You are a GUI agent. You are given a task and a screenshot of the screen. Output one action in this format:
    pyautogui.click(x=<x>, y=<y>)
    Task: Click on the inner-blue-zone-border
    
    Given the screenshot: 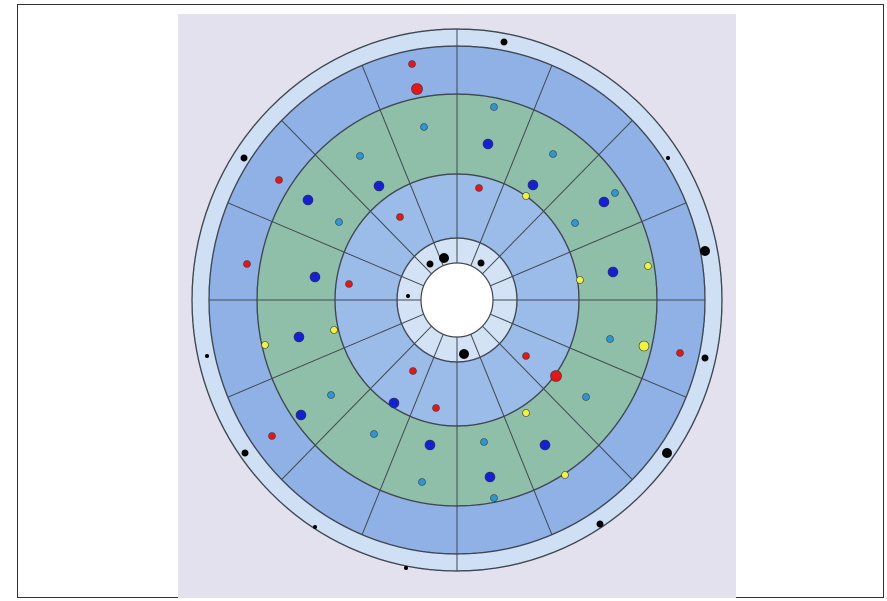 What is the action you would take?
    pyautogui.click(x=457, y=300)
    